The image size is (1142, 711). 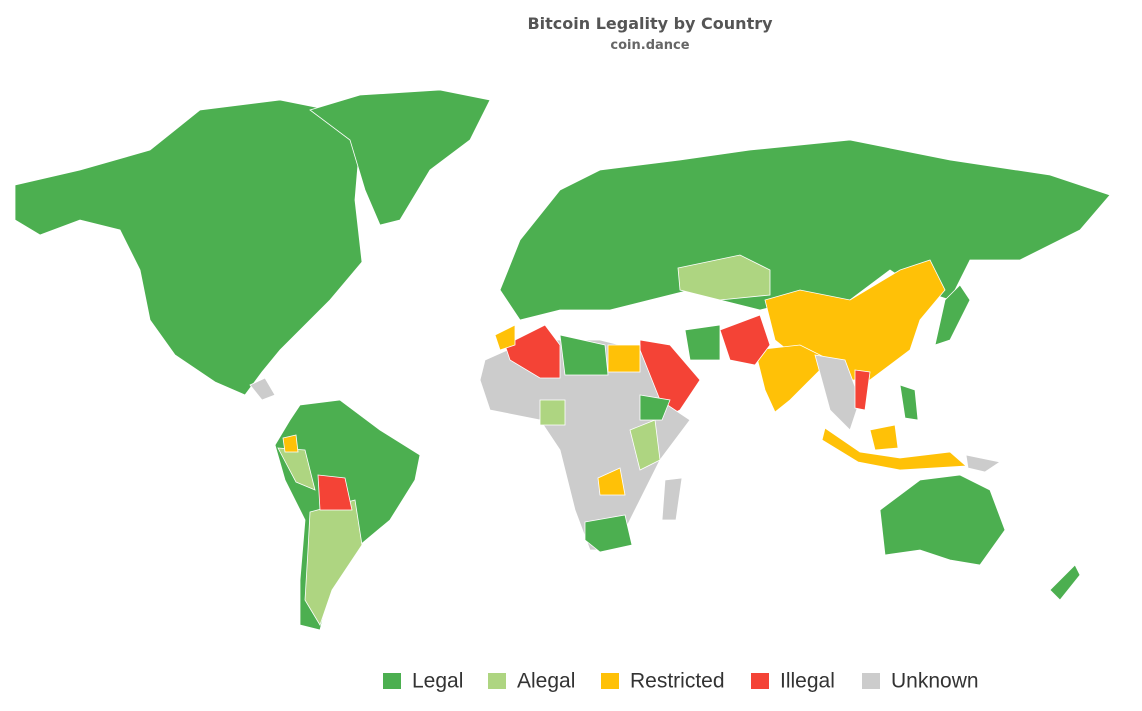 I want to click on map-title: Bitcoin Legality by Country, so click(x=650, y=23).